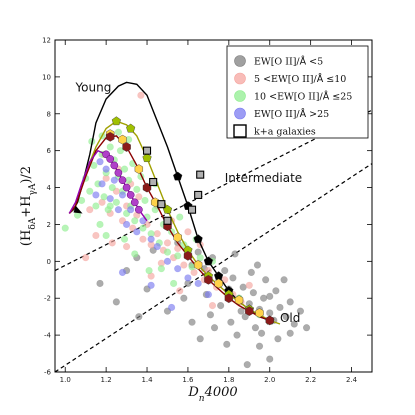  What do you see at coordinates (49, 188) in the screenshot?
I see `y-tick-label: 4` at bounding box center [49, 188].